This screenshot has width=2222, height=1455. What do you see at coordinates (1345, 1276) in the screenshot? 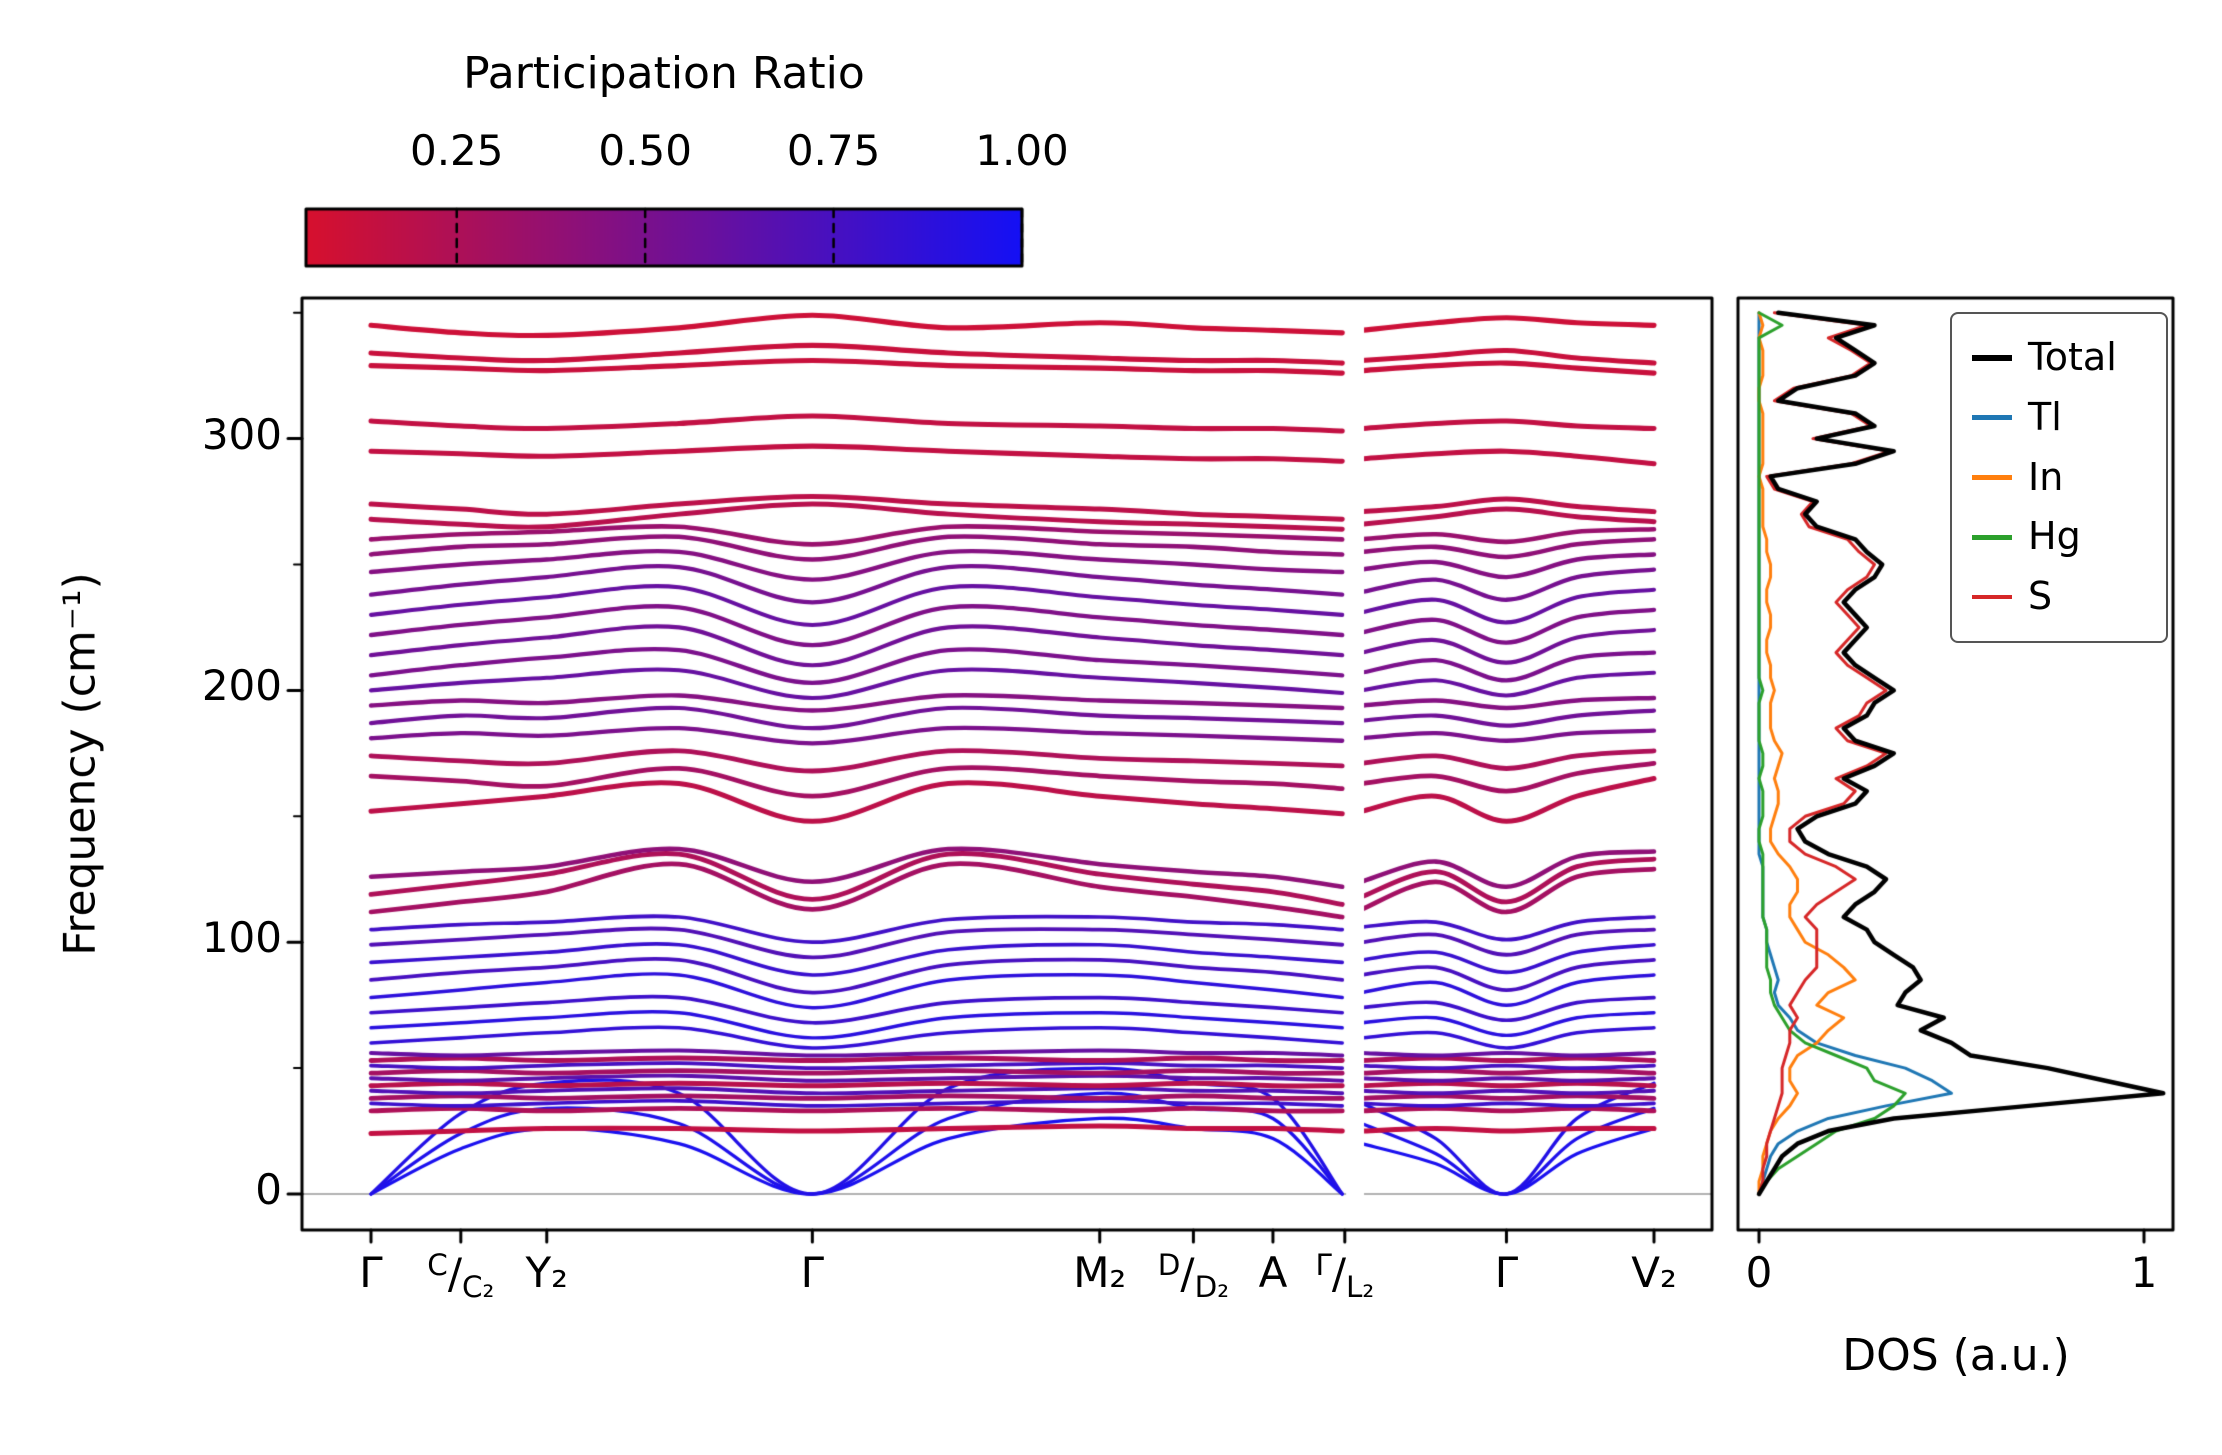
I see `kpoint-tick-label: Γ/L₂` at bounding box center [1345, 1276].